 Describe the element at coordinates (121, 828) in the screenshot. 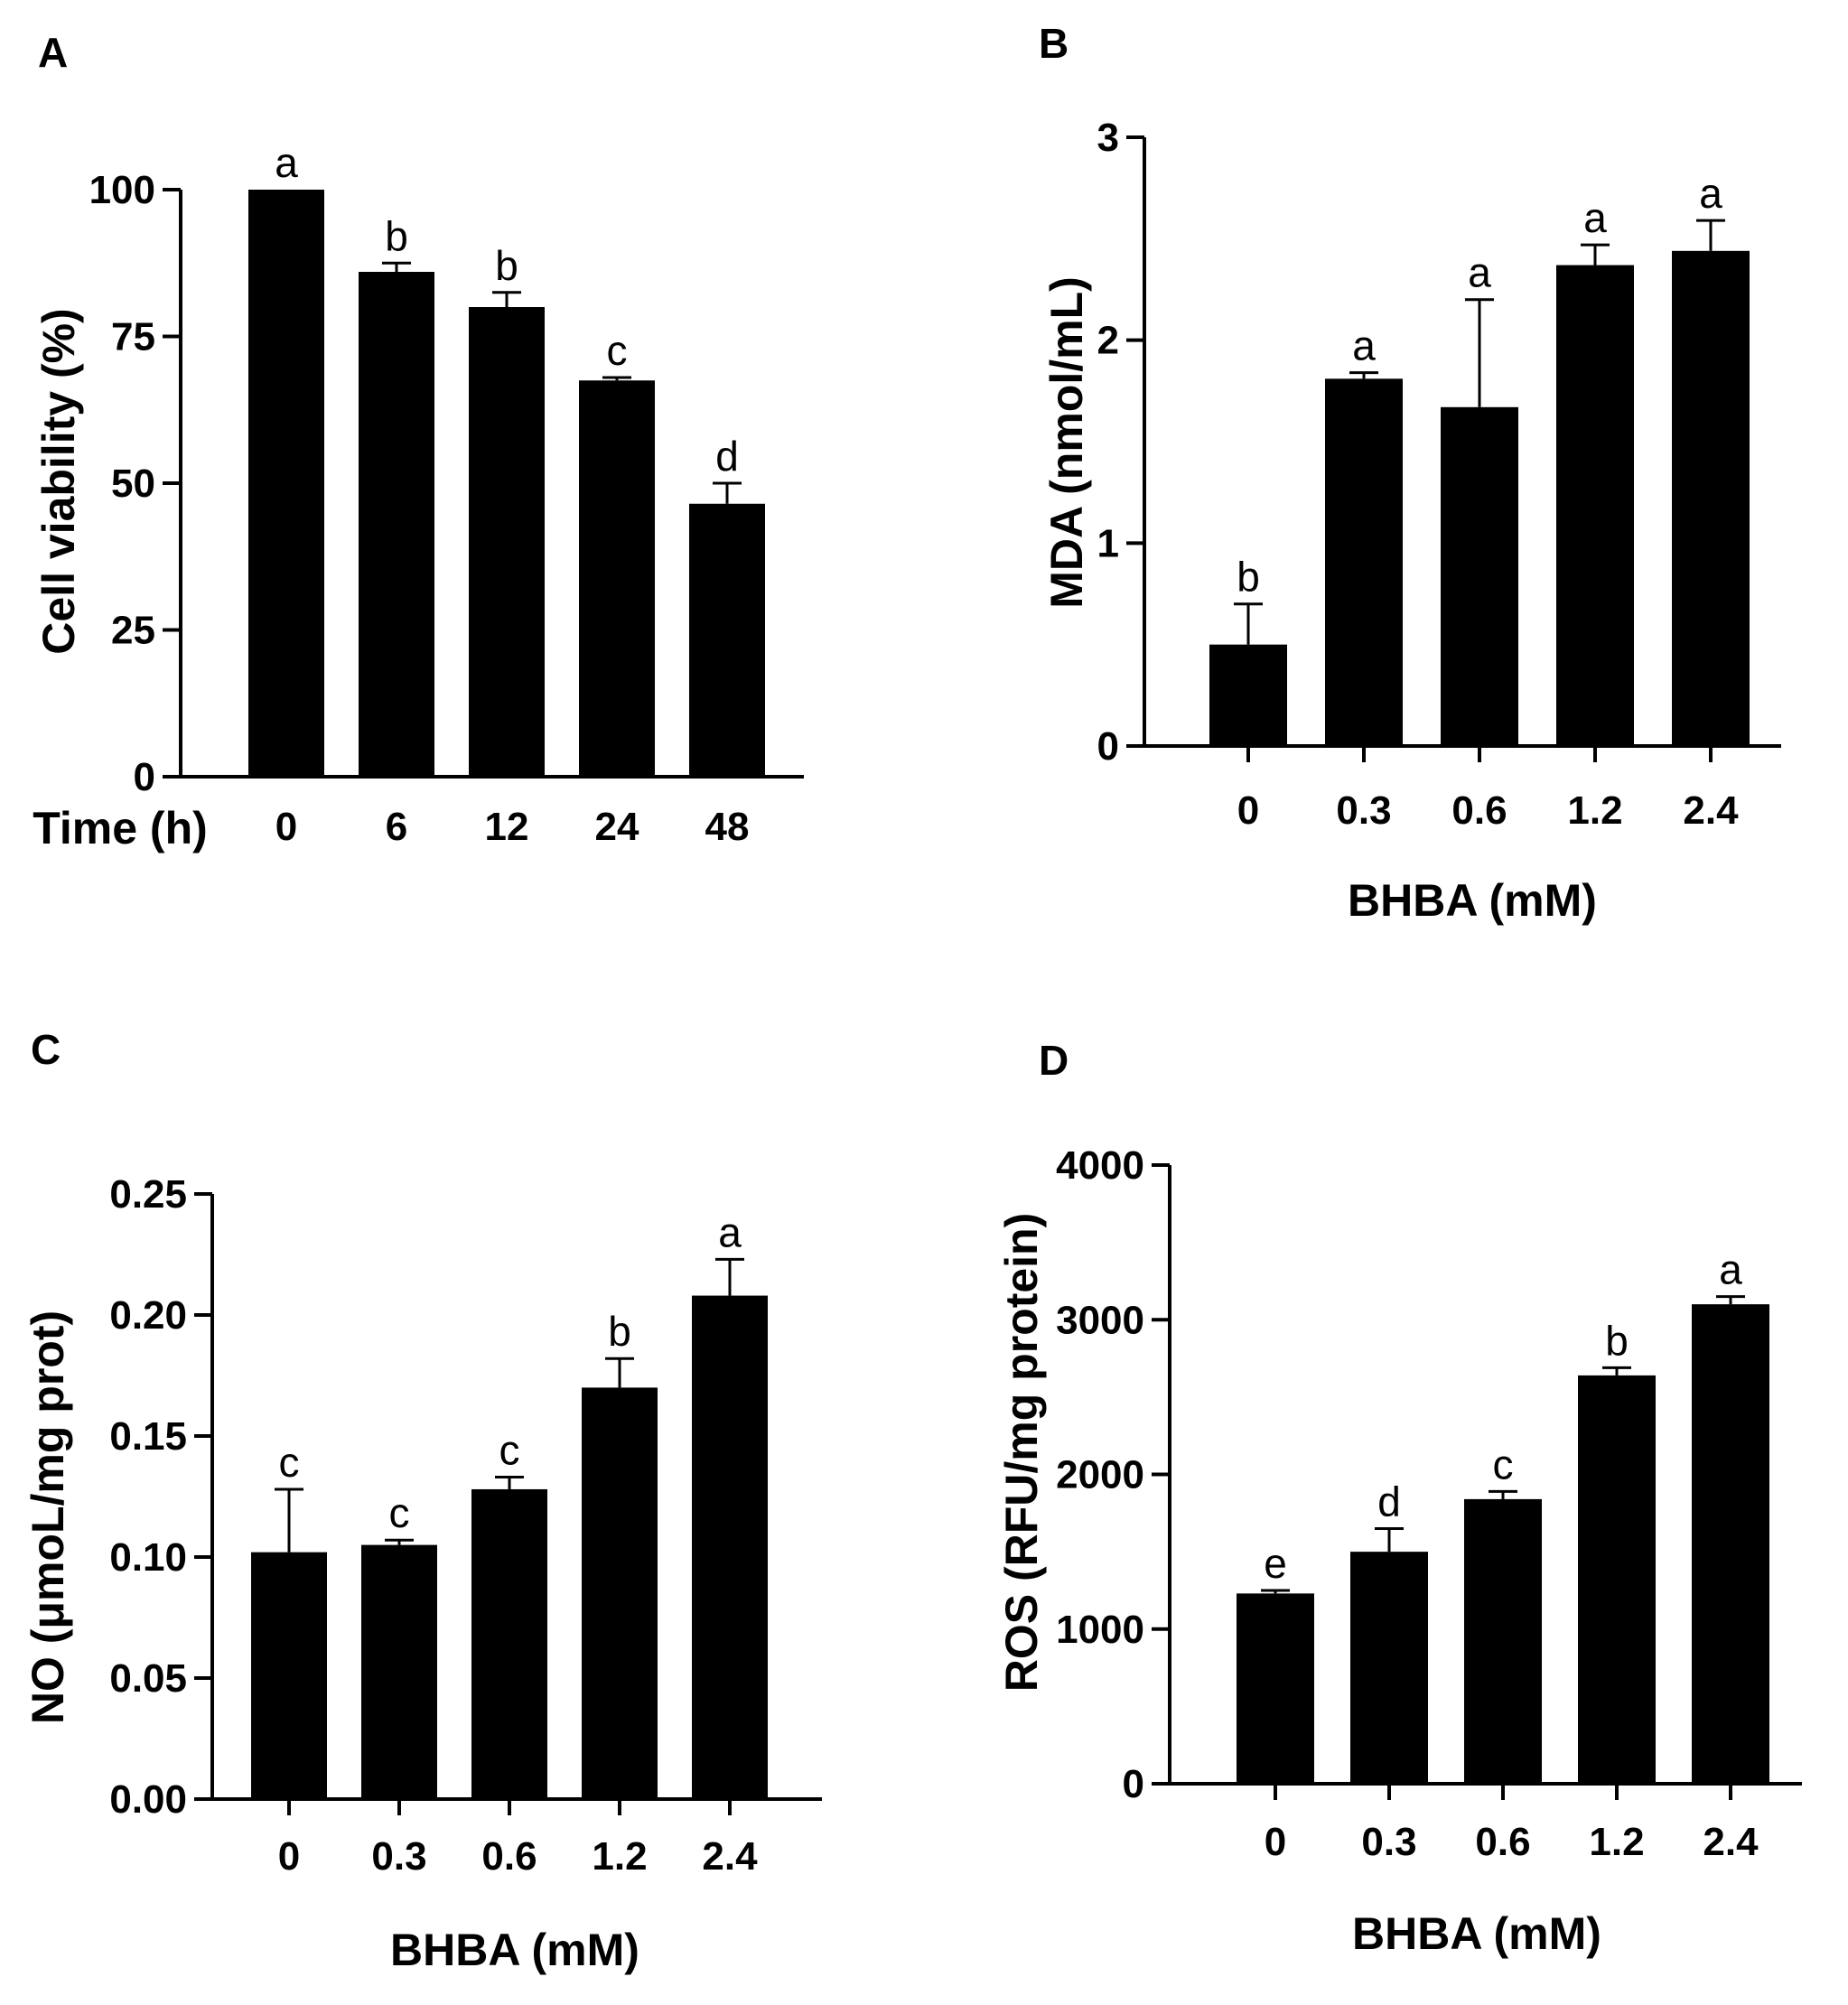

I see `x-axis-title: Time (h)` at that location.